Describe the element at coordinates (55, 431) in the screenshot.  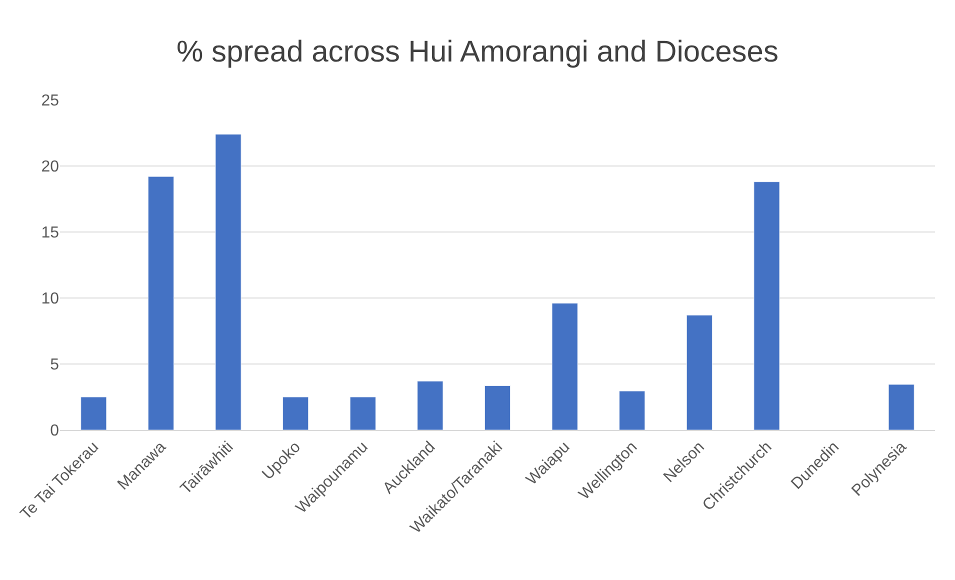
I see `y-tick-label: 0` at that location.